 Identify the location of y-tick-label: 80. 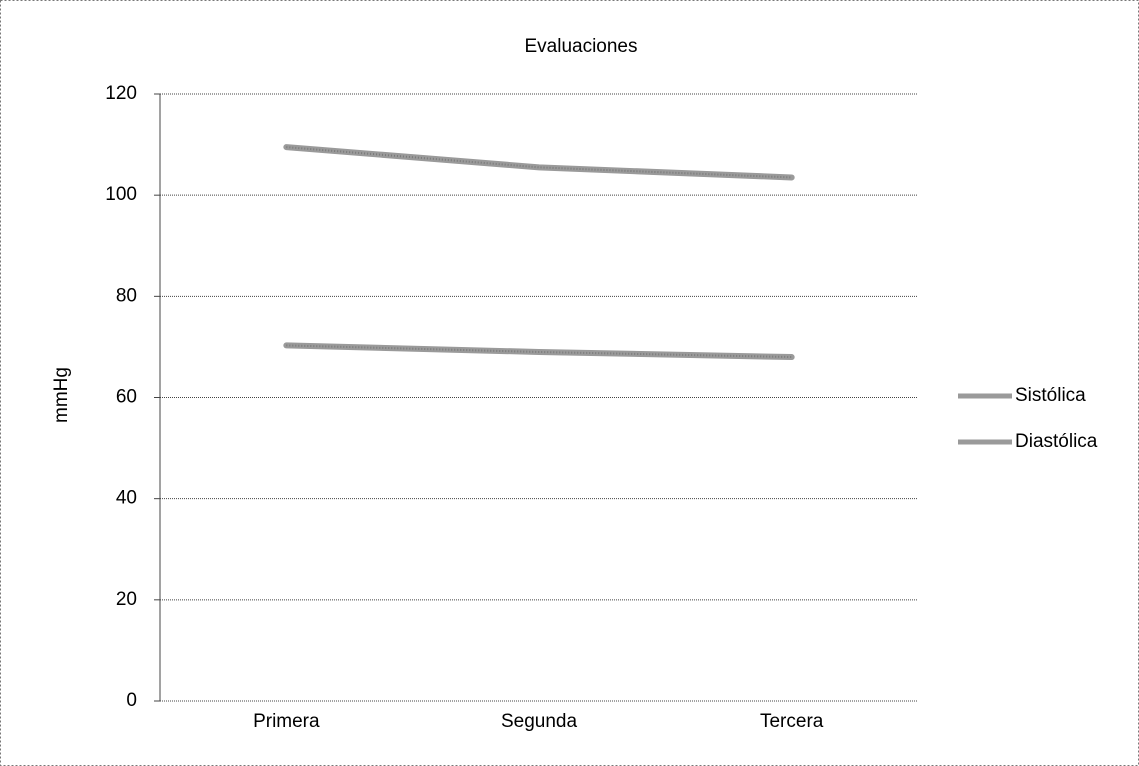
(126, 295).